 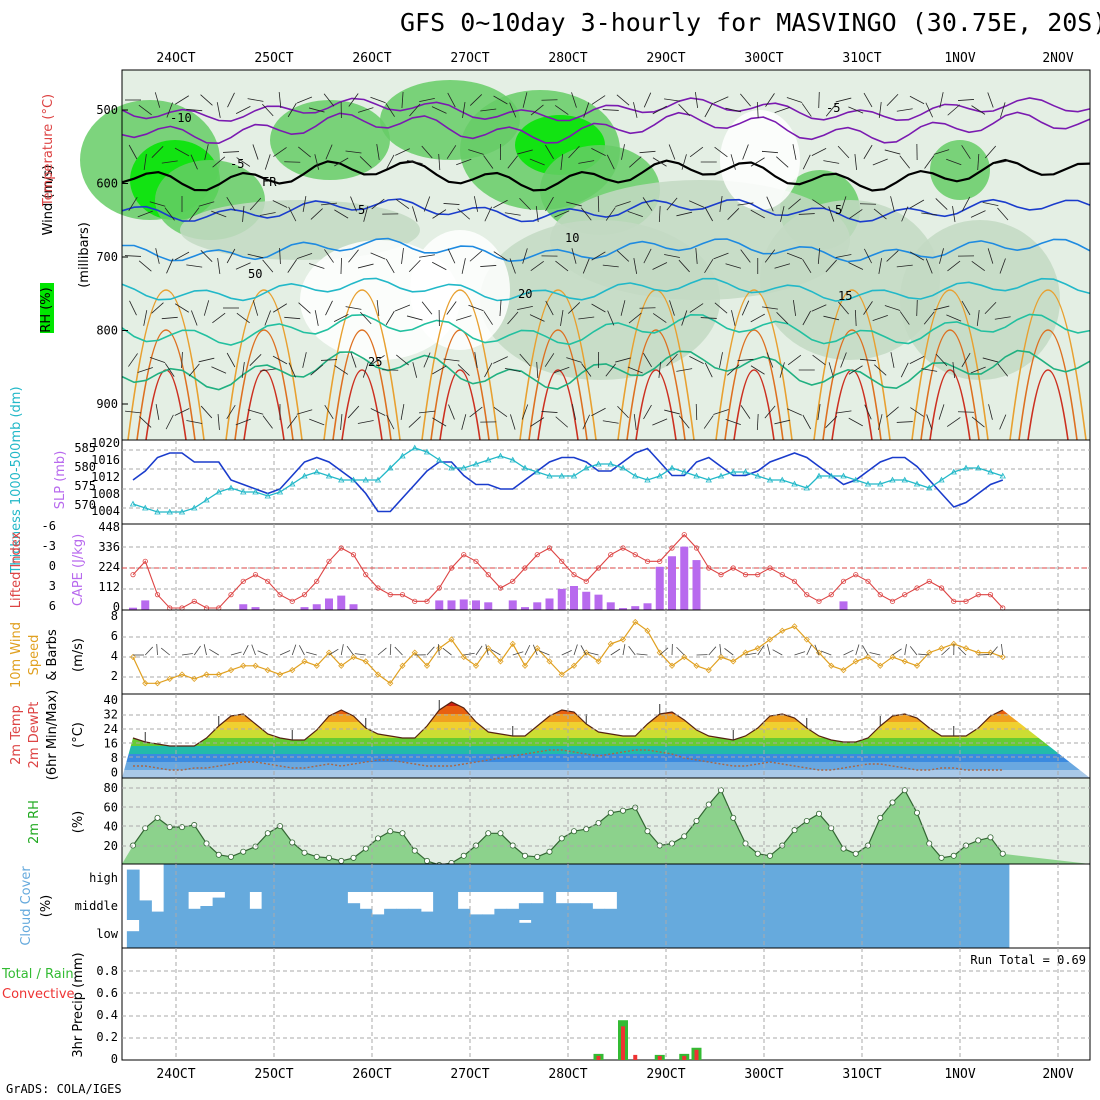 I want to click on legend-temperature-label: Temperature (°C), so click(x=48, y=150).